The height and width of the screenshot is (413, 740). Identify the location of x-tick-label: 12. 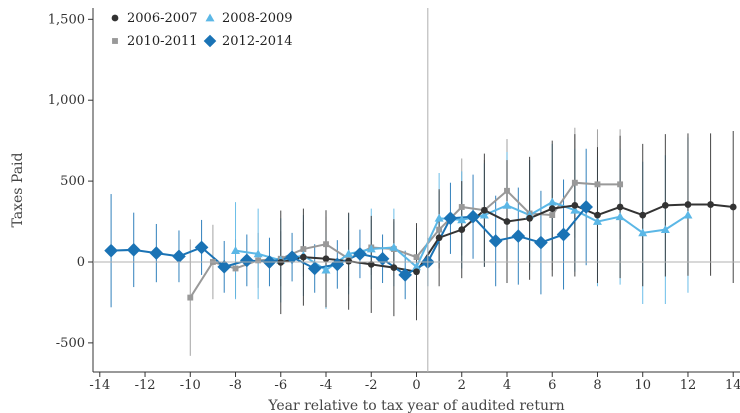
(688, 385).